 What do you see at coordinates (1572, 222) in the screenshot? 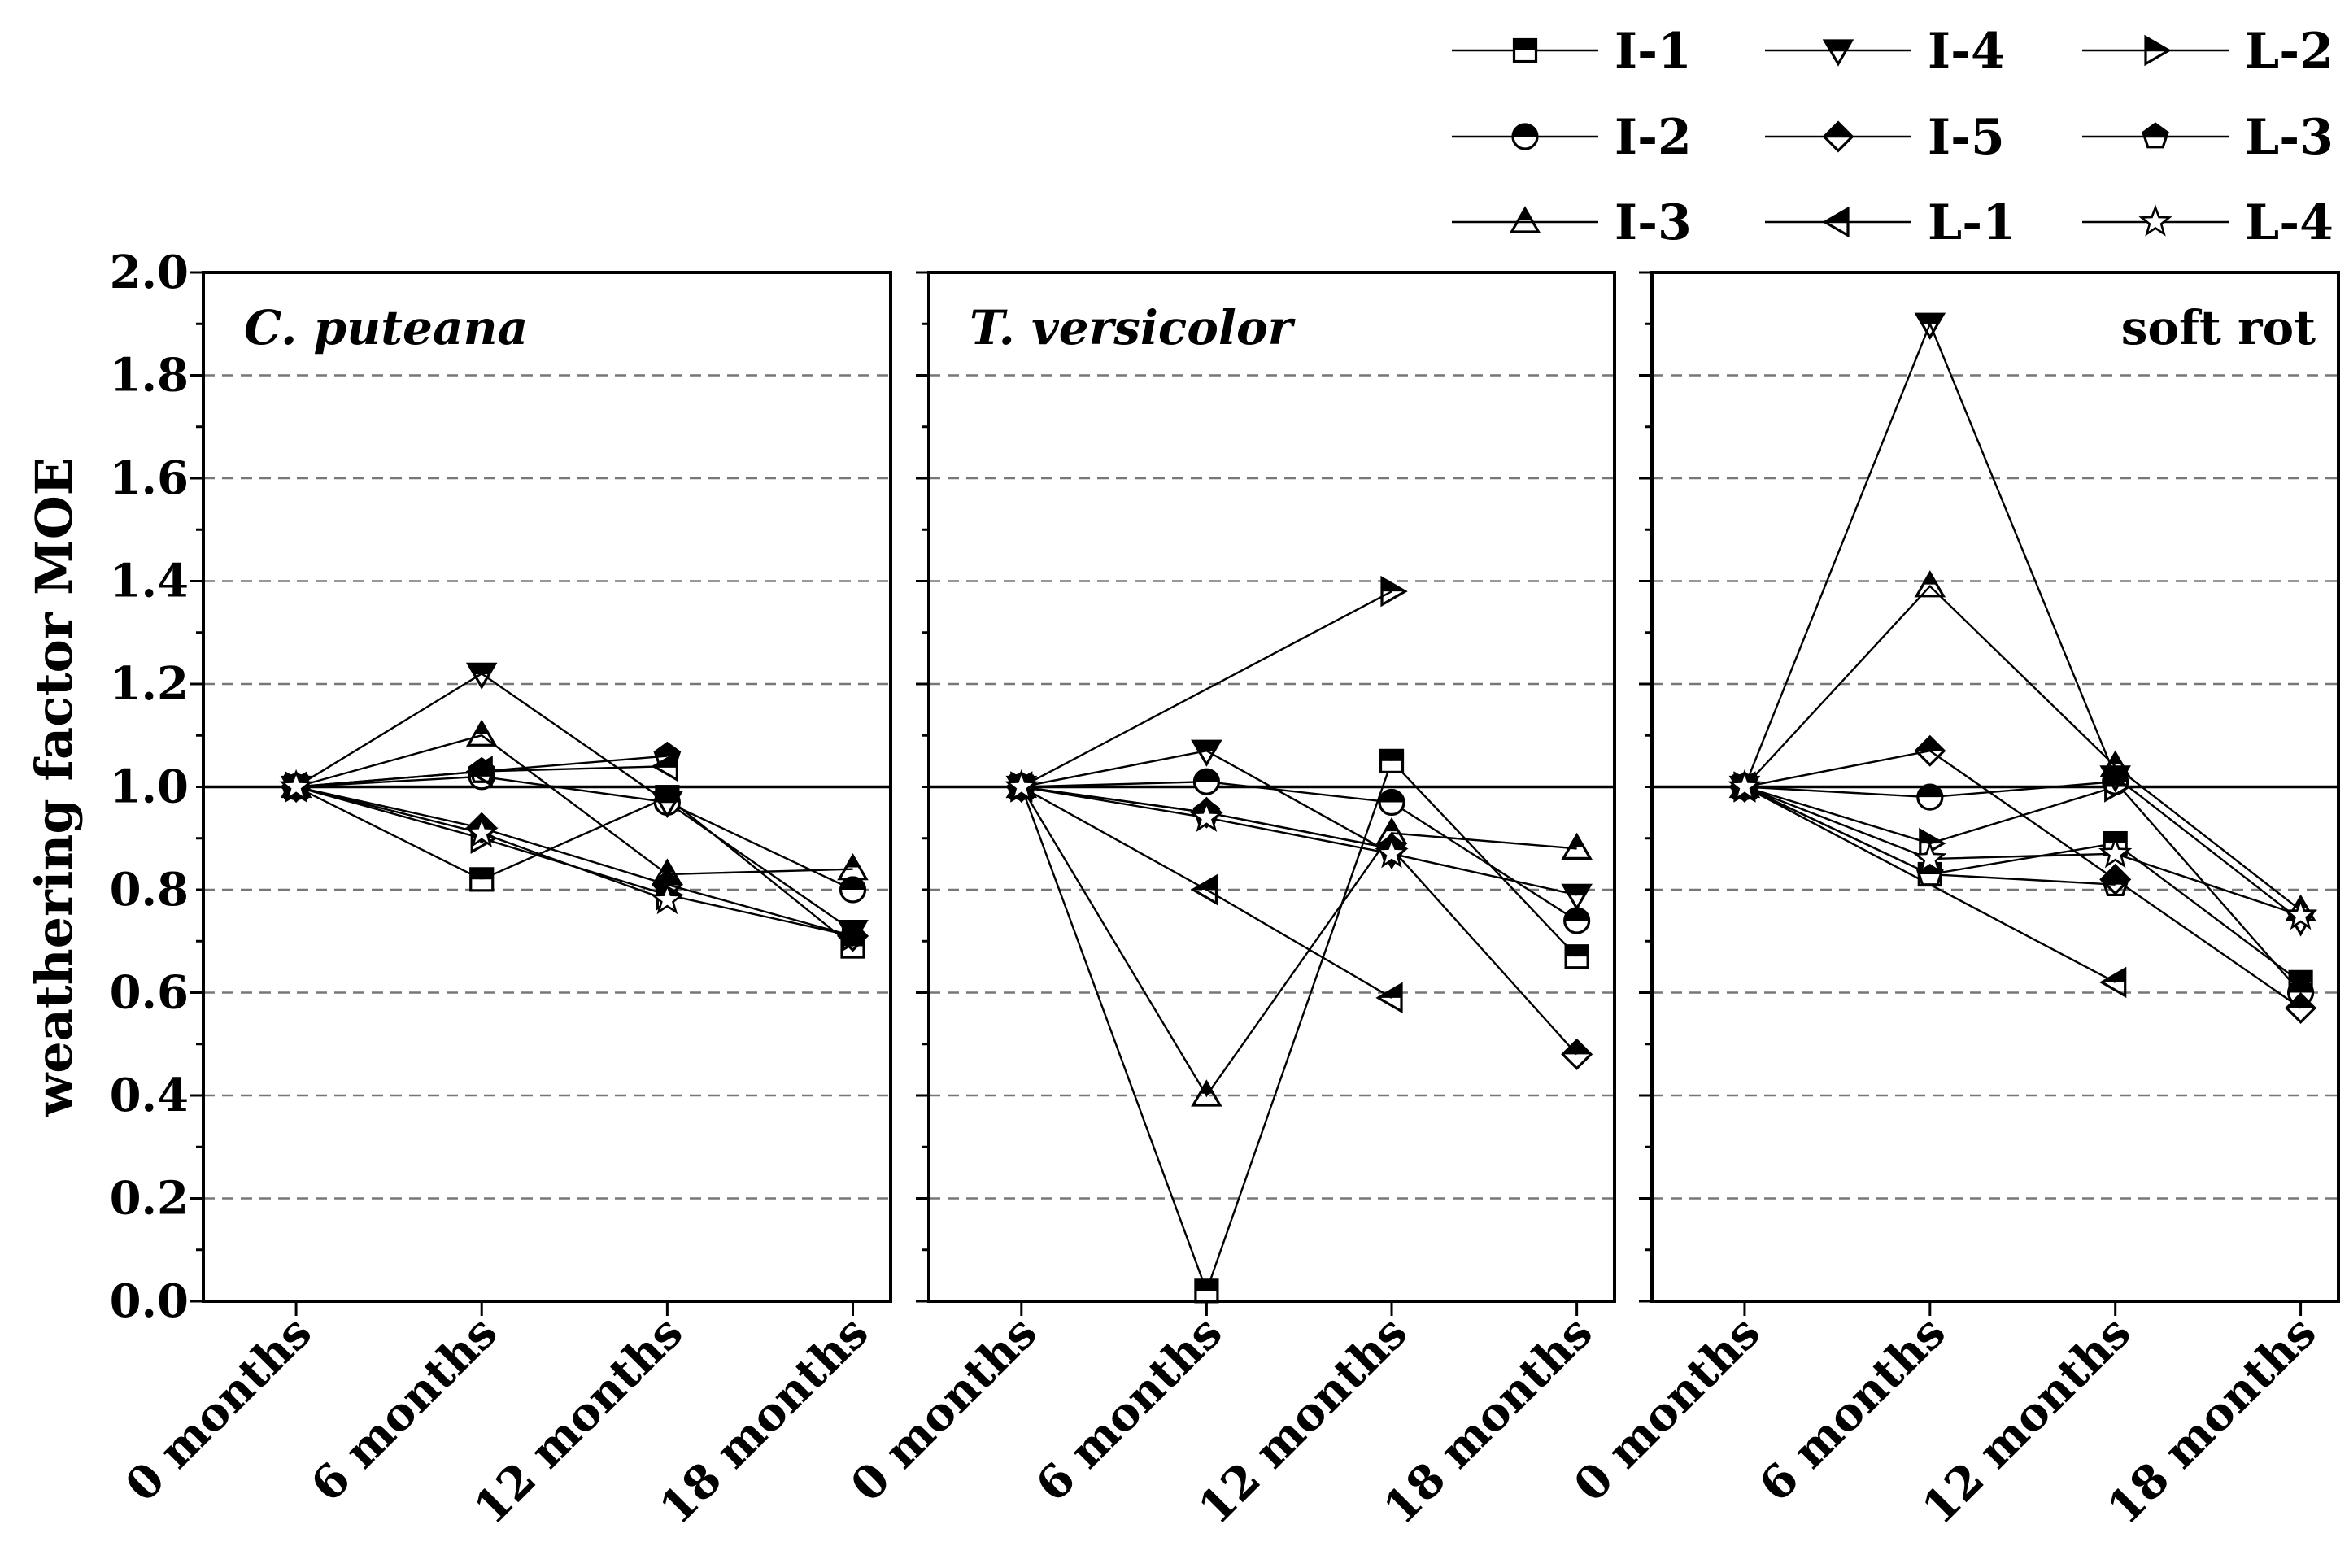
I see `legend-item-I-3: I-3` at bounding box center [1572, 222].